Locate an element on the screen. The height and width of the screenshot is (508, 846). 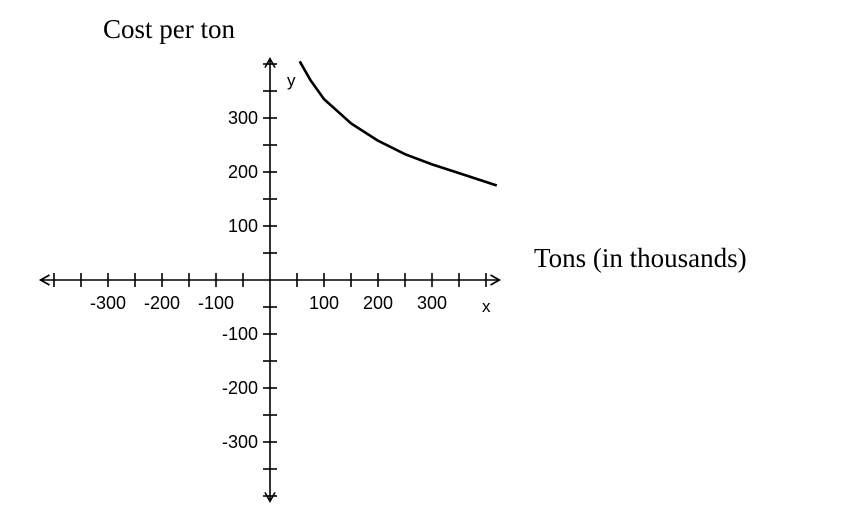
x-tick-label: -100 is located at coordinates (216, 303).